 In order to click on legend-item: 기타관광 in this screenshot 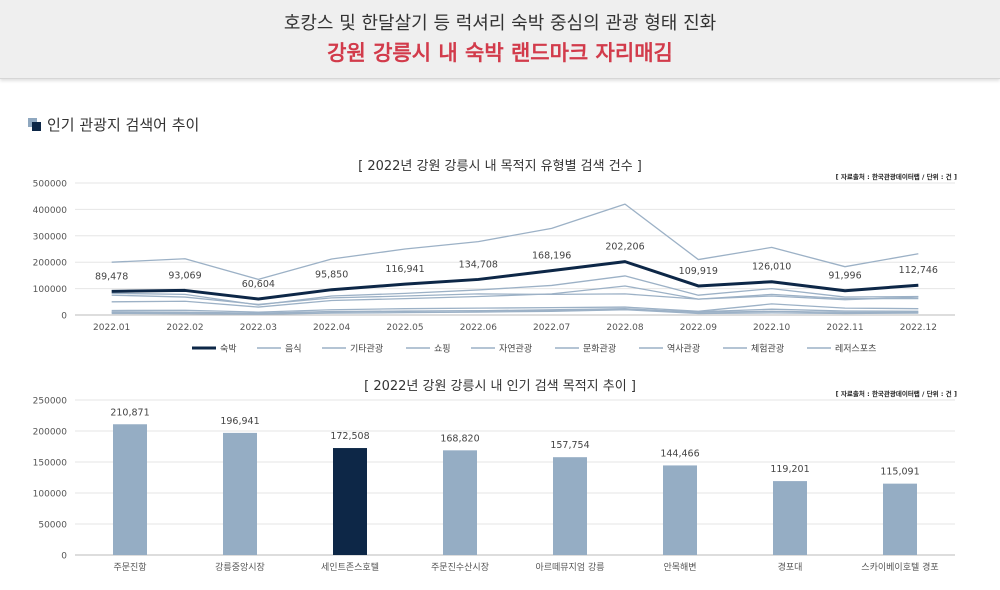, I will do `click(352, 349)`.